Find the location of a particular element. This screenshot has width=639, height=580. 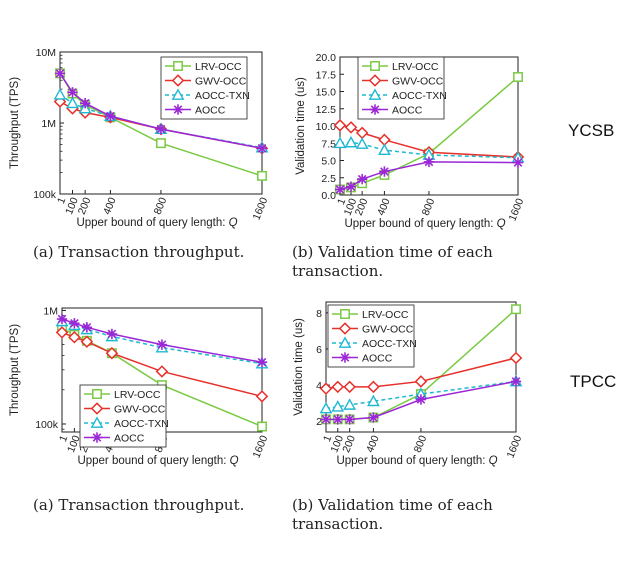

y-tick-label: 12.5 is located at coordinates (326, 110).